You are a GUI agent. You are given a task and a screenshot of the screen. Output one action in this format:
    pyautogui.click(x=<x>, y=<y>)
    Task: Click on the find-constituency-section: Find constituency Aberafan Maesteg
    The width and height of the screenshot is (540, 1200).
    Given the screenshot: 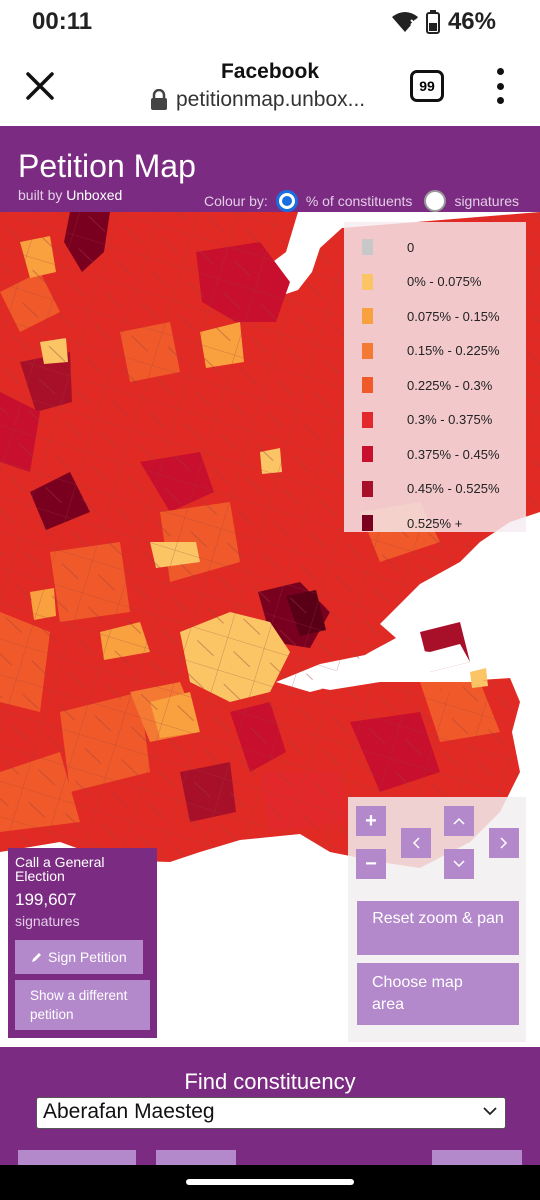 What is the action you would take?
    pyautogui.click(x=270, y=1113)
    